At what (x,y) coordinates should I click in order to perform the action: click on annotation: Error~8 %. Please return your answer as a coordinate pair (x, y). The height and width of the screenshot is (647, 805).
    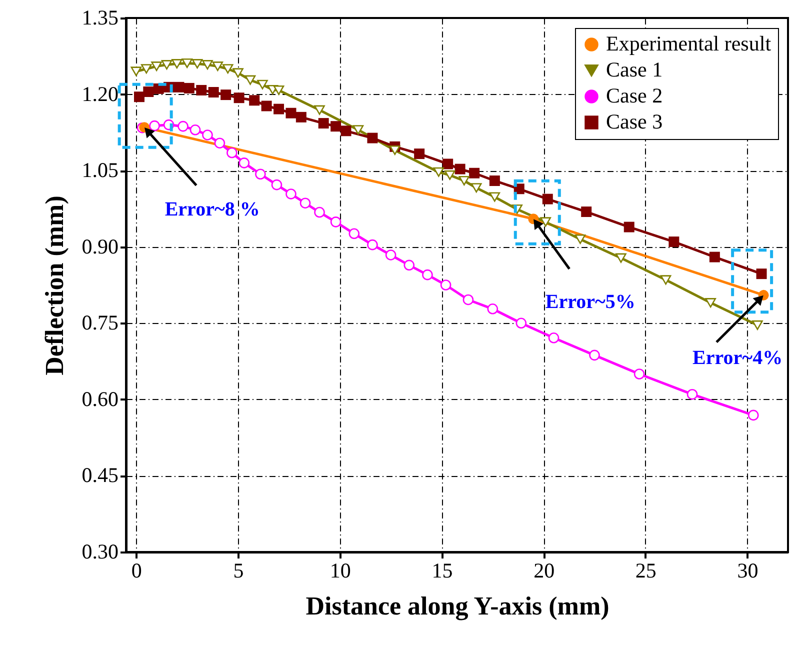
    Looking at the image, I should click on (212, 209).